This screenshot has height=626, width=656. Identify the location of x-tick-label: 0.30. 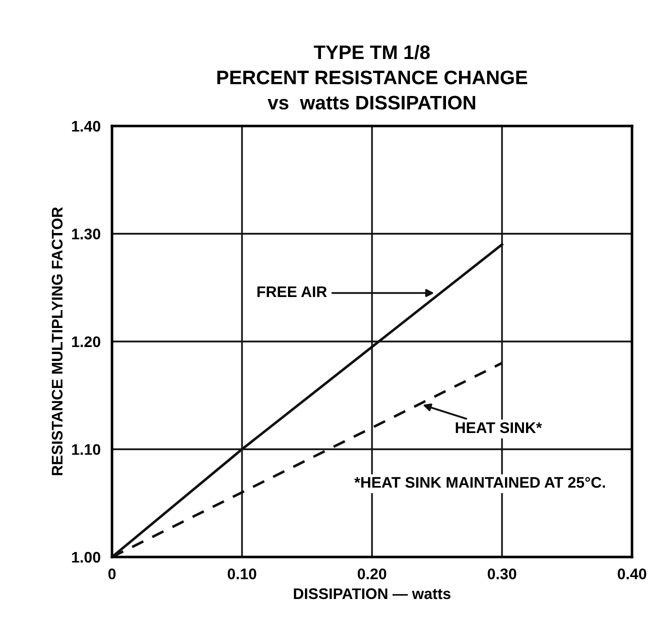
(502, 574).